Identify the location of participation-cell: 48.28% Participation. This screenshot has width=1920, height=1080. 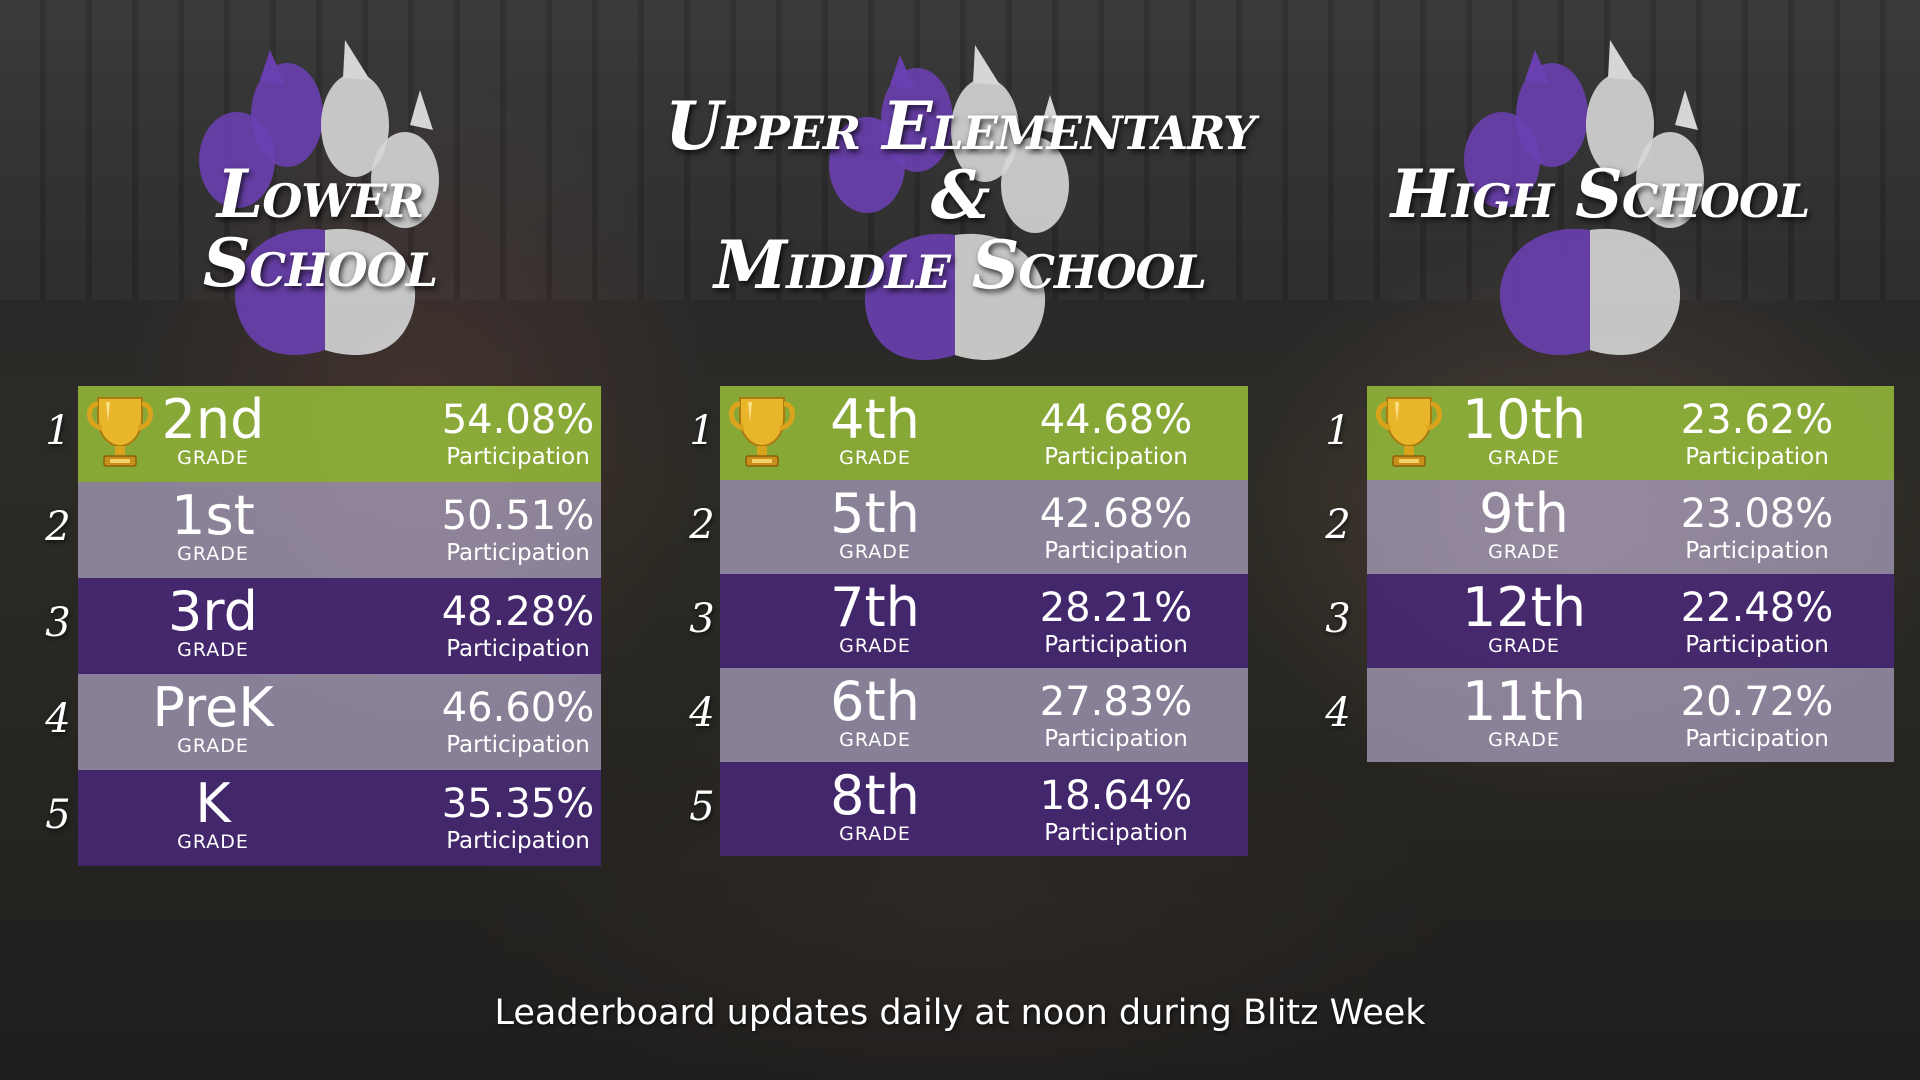
(518, 626).